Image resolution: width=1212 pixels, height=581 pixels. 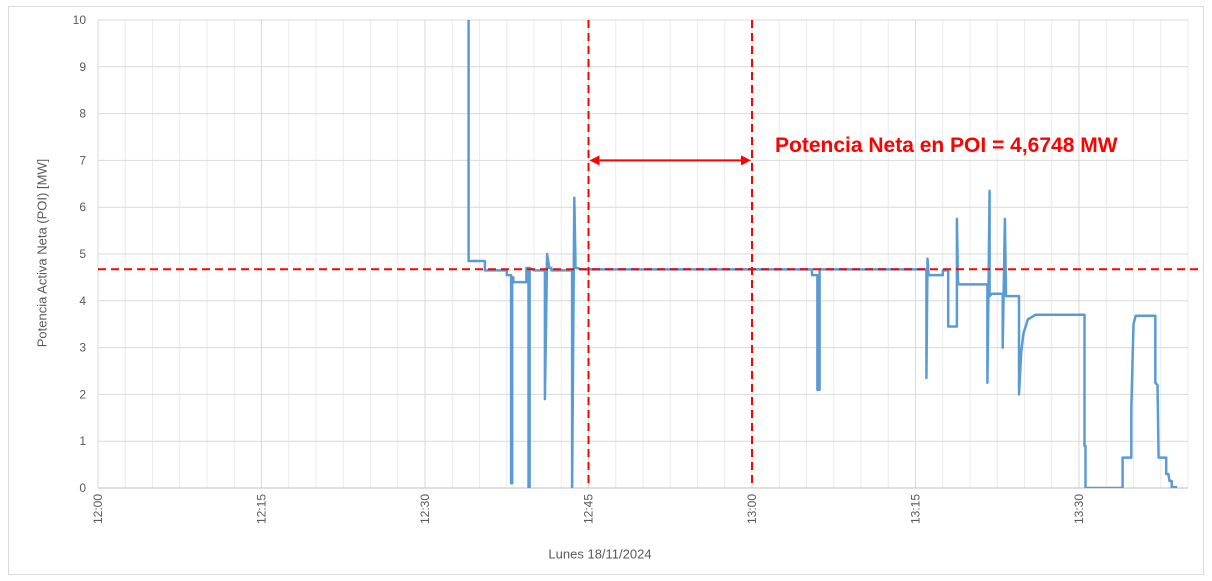 I want to click on y-tick-label: 10, so click(x=80, y=20).